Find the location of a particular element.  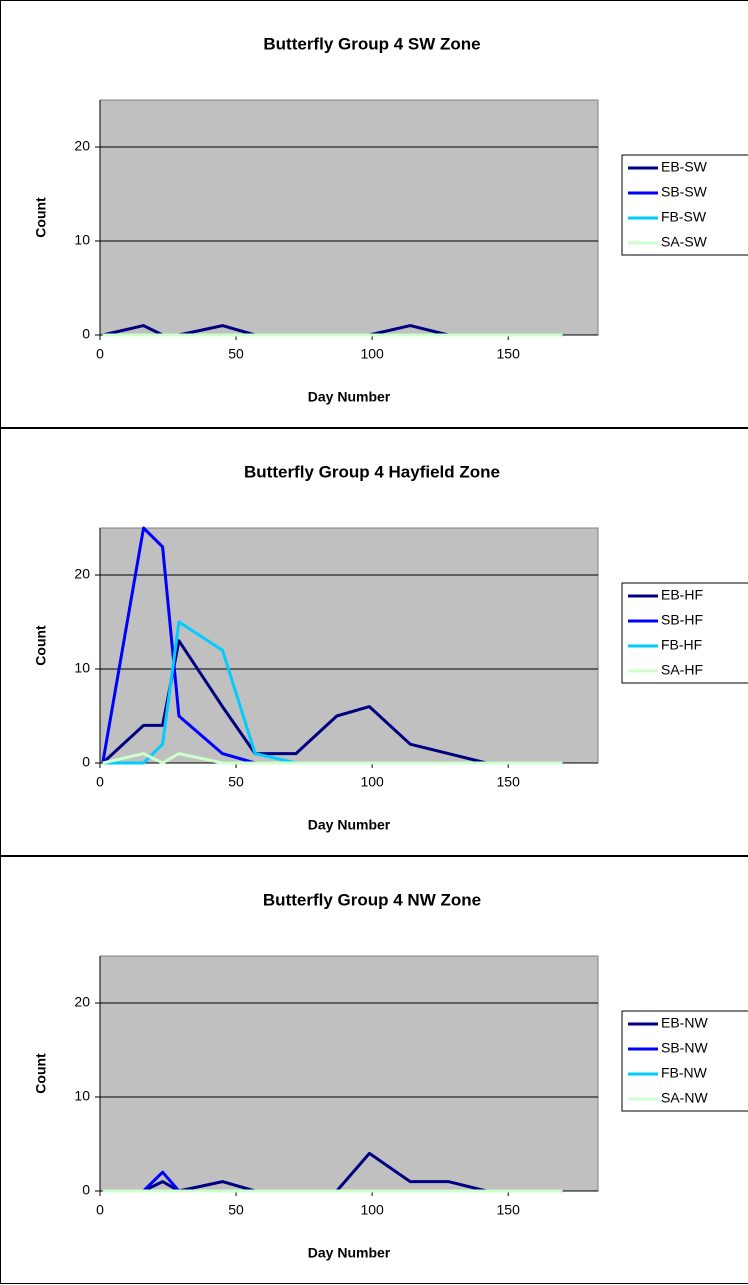

legend-label: FB-SW is located at coordinates (684, 217).